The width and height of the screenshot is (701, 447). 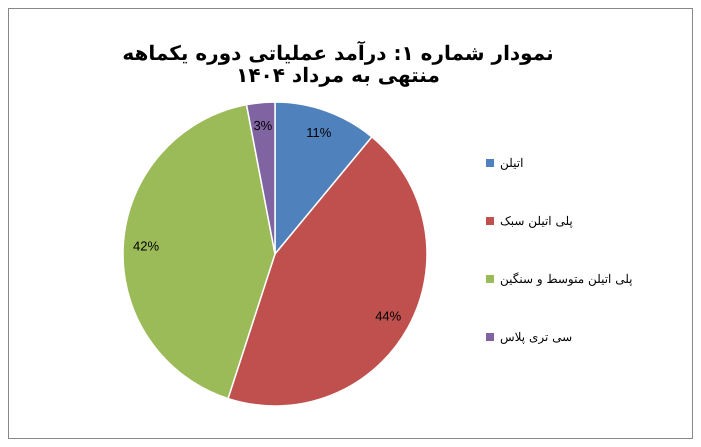 I want to click on chart-title: نمودار شماره ۱: درآمد عملیاتی دوره یکماهه منتهی به مرداد ۱۴۰۴, so click(x=338, y=63).